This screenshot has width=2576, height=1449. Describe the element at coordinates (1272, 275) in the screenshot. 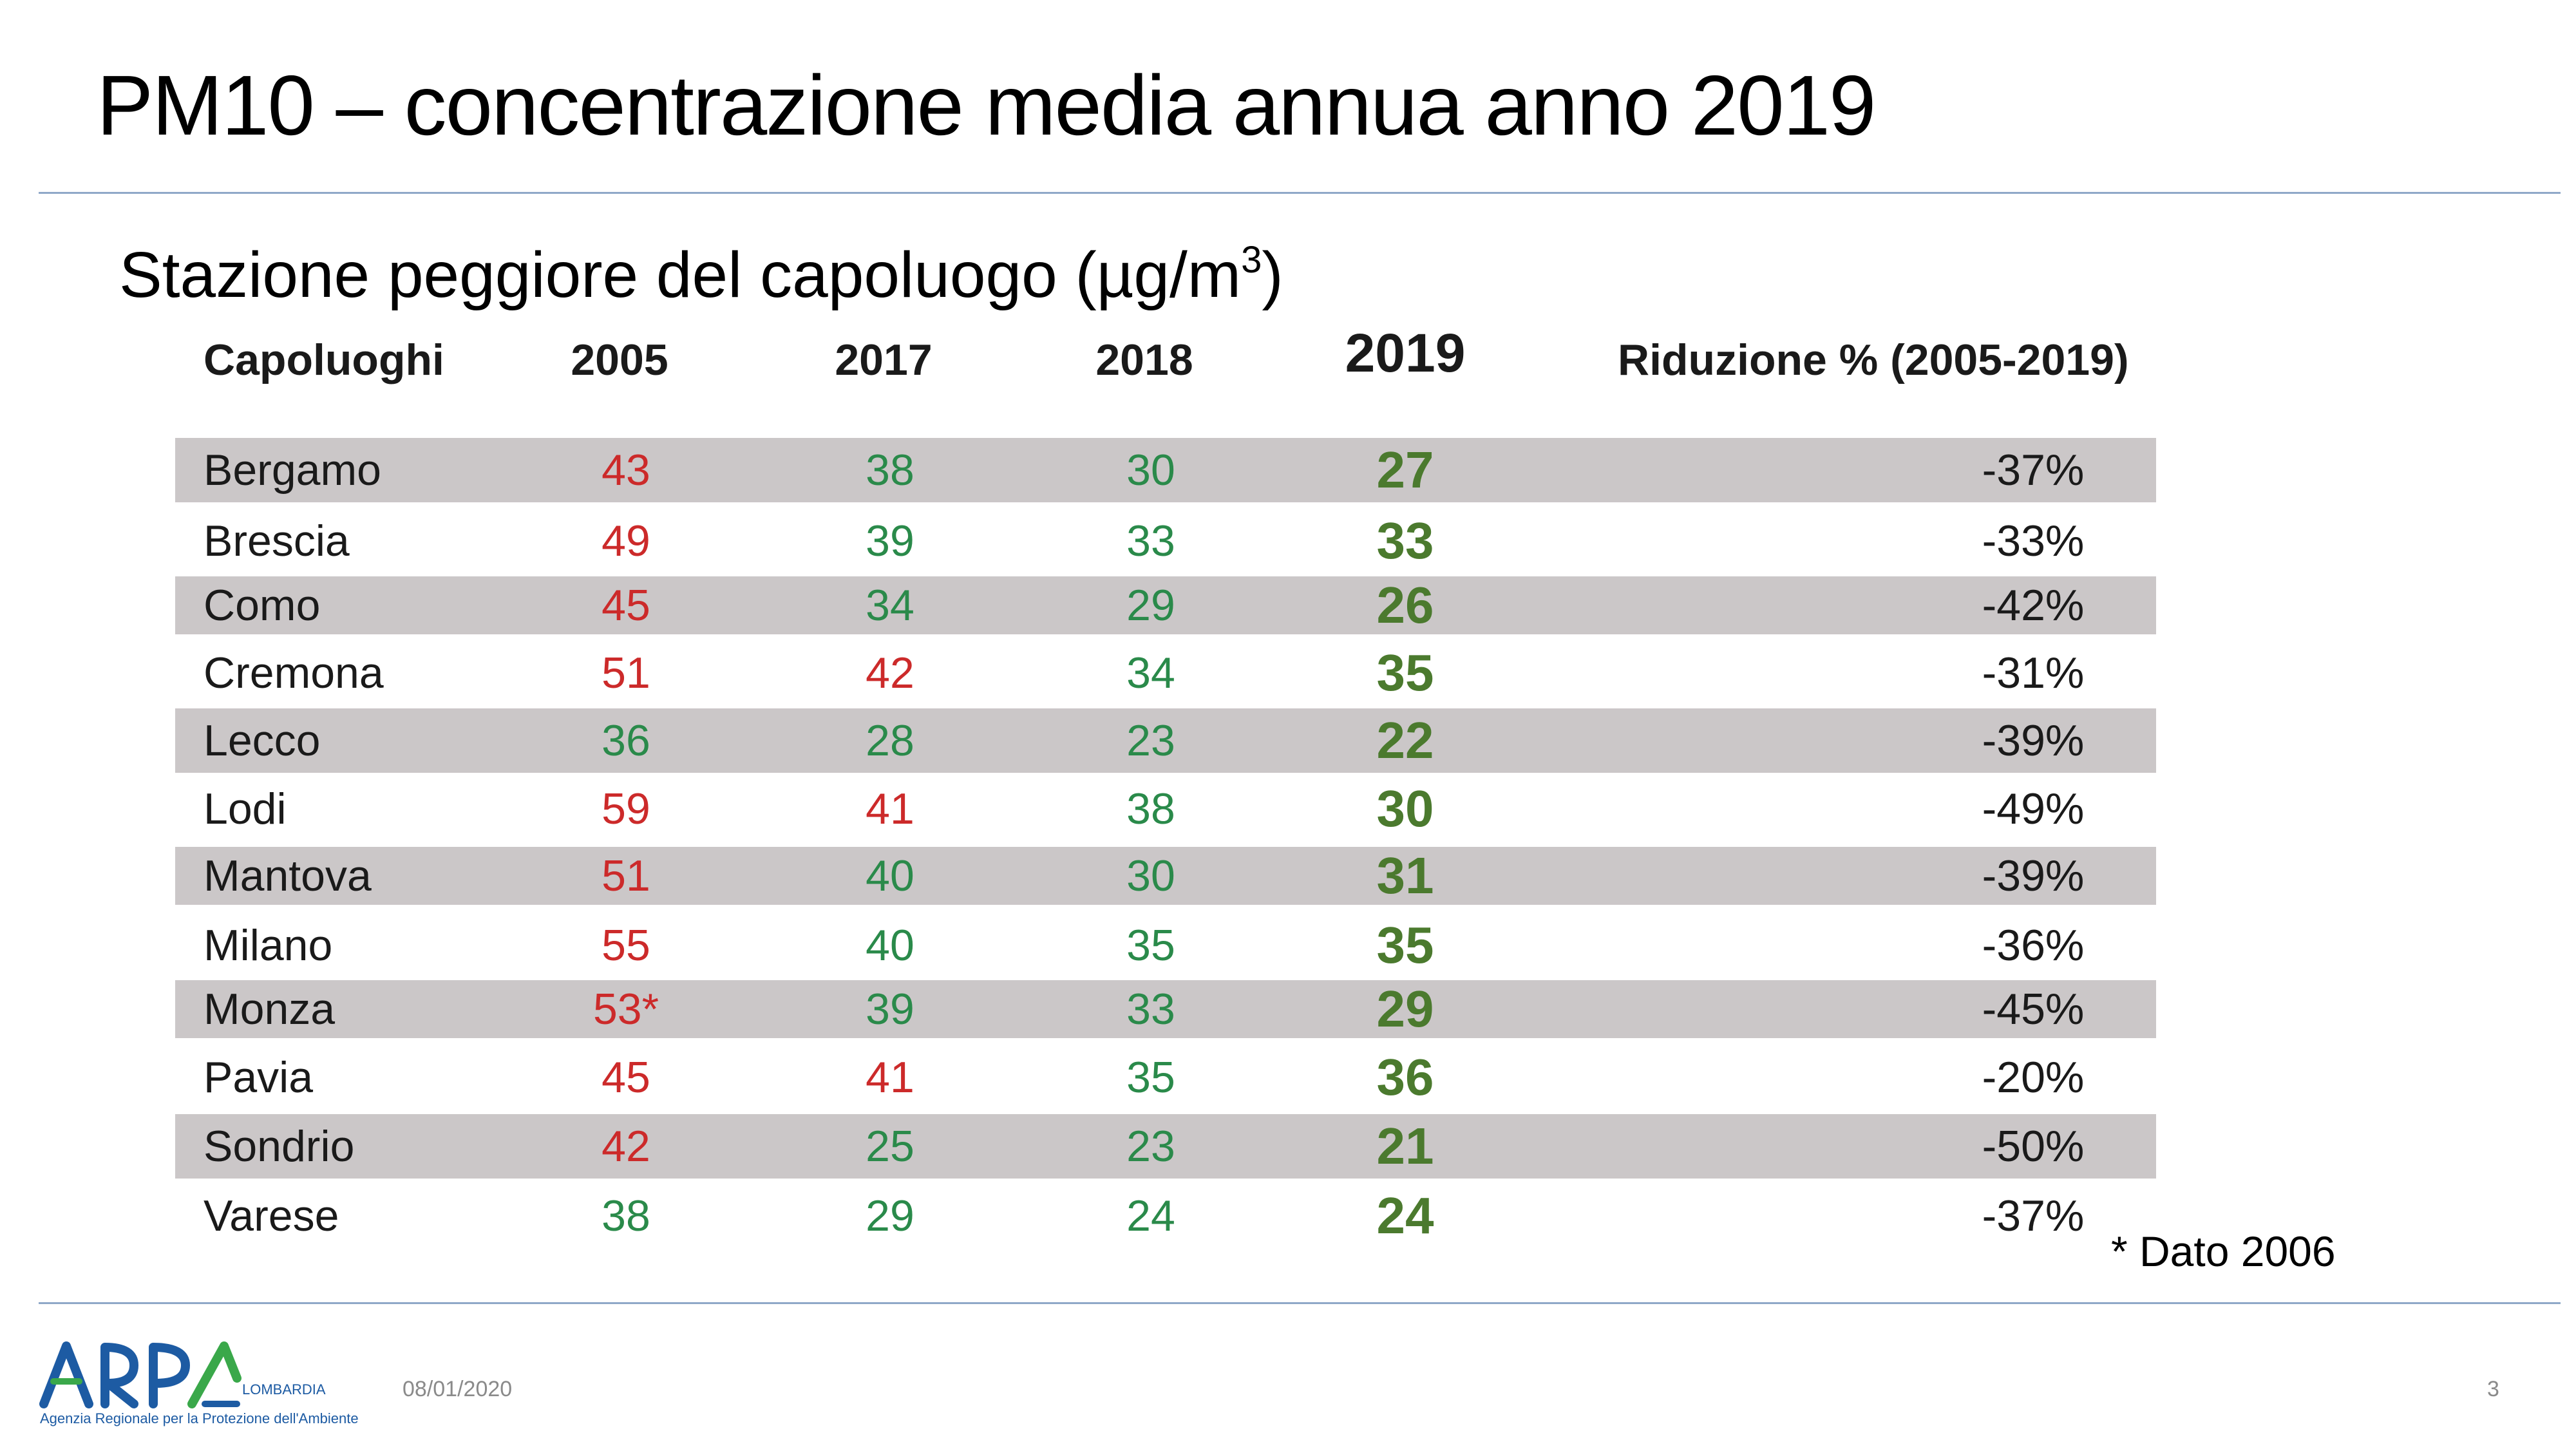

I see `subtitle-end: )` at that location.